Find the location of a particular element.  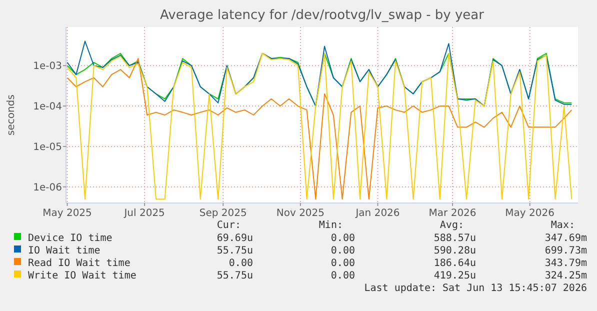

text: 588.57u is located at coordinates (455, 238).